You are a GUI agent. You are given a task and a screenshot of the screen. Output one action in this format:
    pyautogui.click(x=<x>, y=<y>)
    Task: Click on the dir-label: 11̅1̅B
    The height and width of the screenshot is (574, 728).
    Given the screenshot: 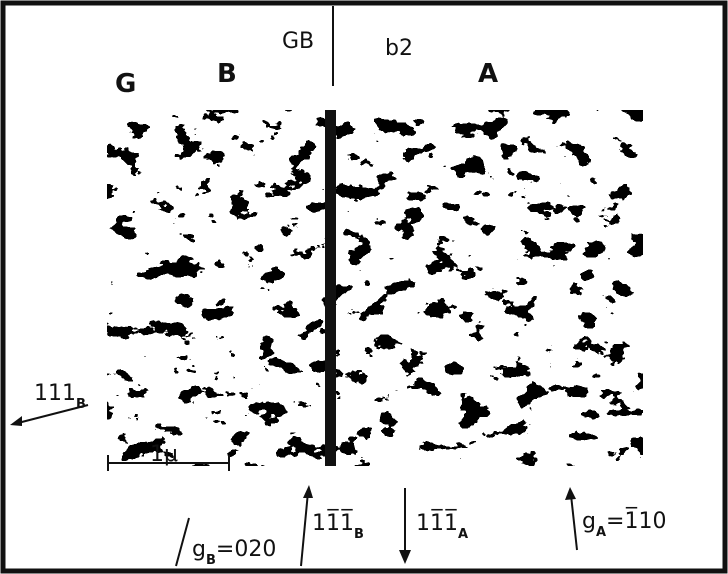 What is the action you would take?
    pyautogui.click(x=338, y=525)
    